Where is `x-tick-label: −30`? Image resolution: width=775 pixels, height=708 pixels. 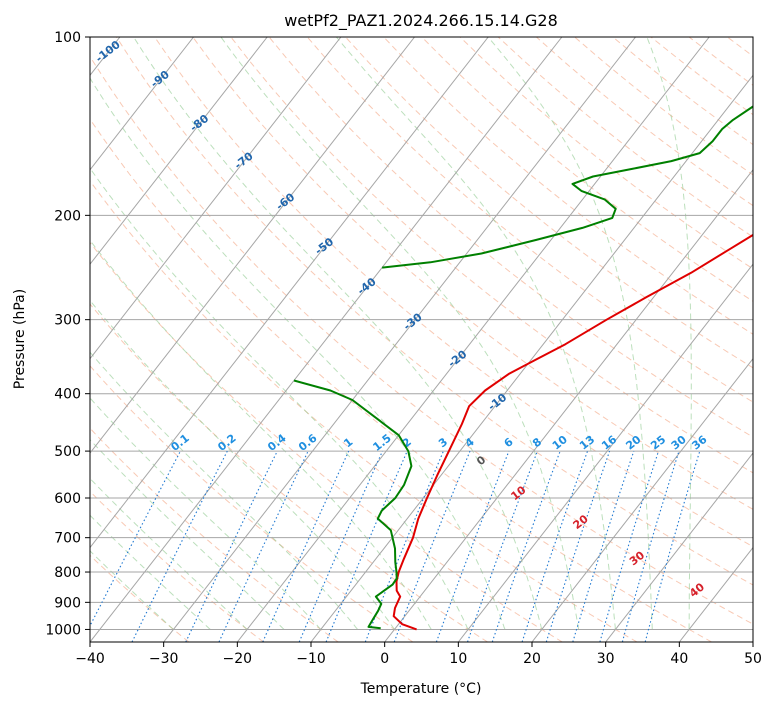 x-tick-label: −30 is located at coordinates (164, 659).